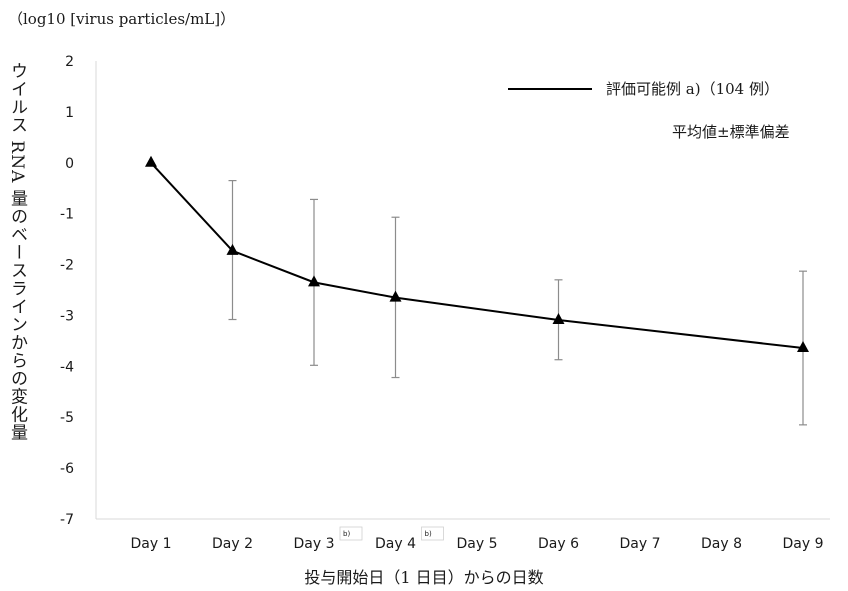 The height and width of the screenshot is (591, 848). What do you see at coordinates (67, 418) in the screenshot?
I see `y-tick-label: -5` at bounding box center [67, 418].